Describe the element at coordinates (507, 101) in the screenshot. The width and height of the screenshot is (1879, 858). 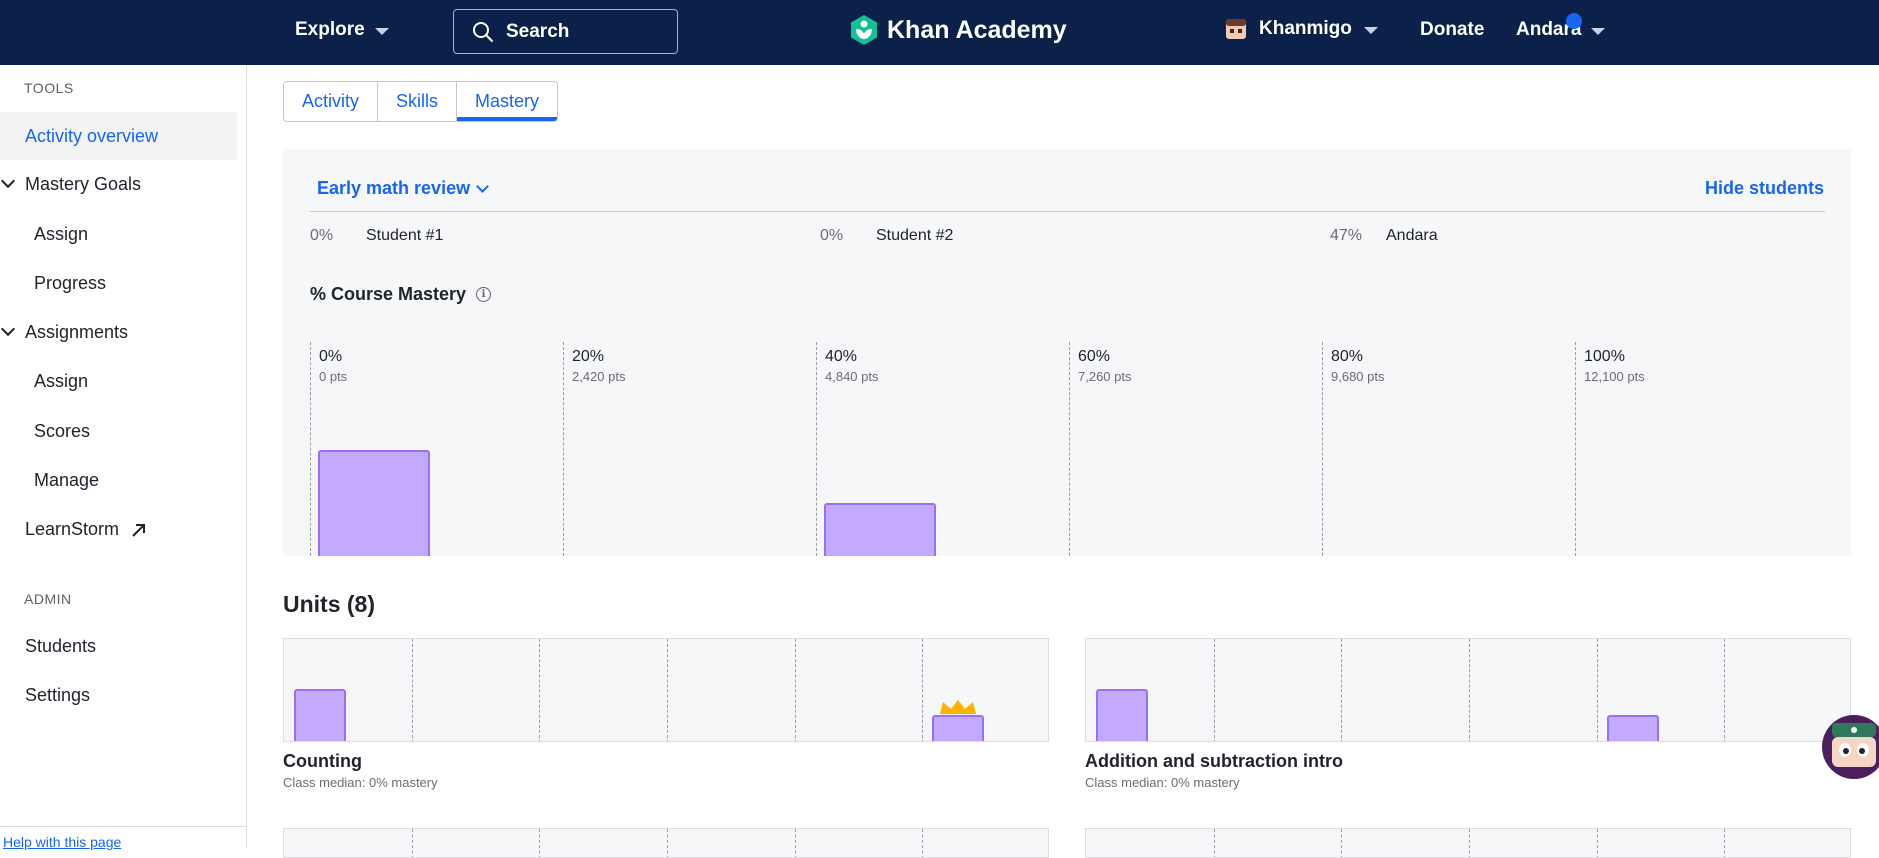
I see `tab-mastery: Mastery` at that location.